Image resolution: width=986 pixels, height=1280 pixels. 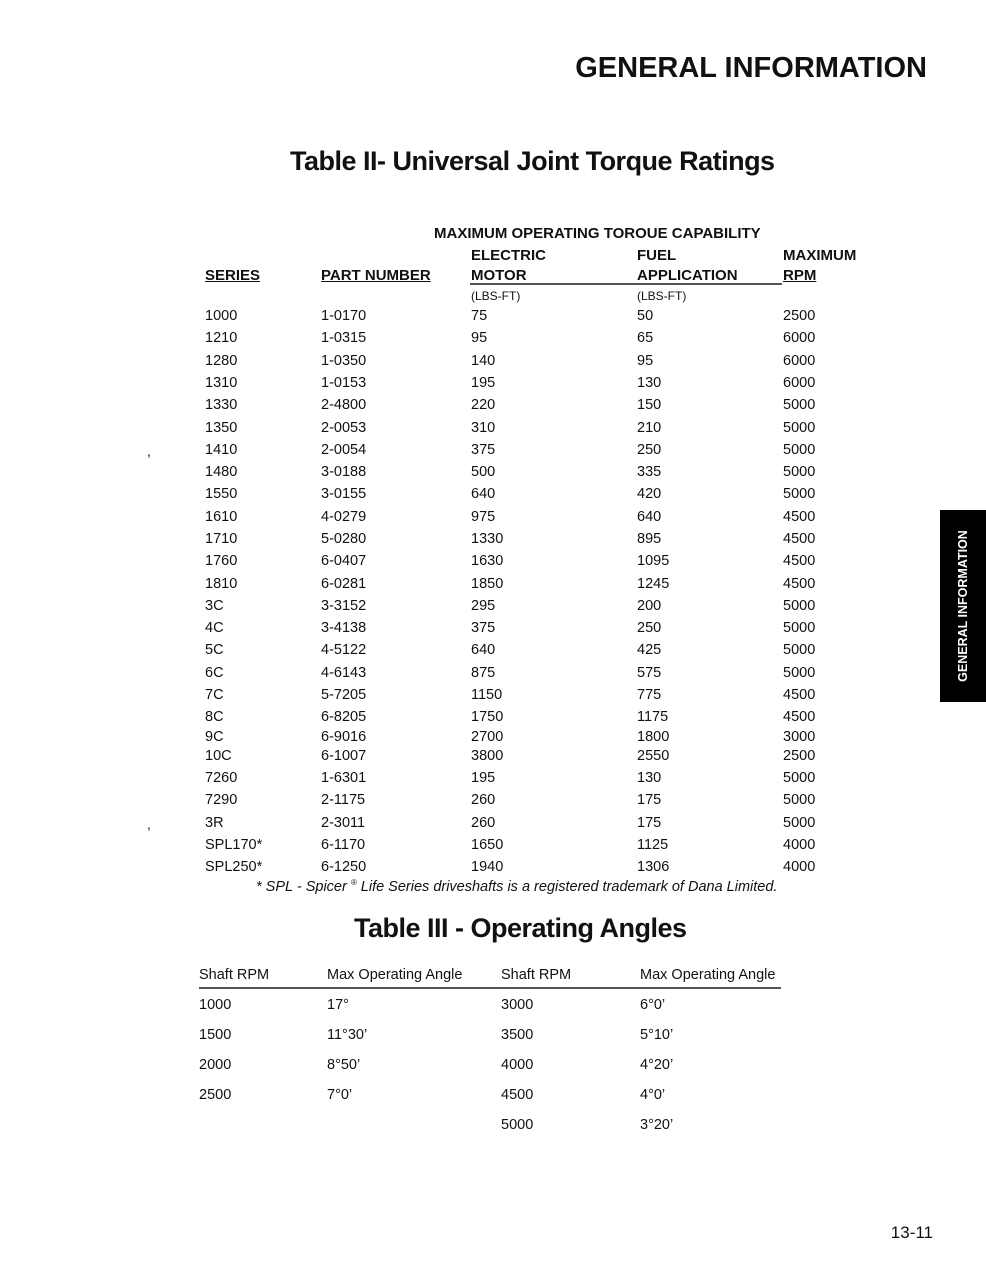 I want to click on header-part-number: PART NUMBER, so click(x=376, y=275).